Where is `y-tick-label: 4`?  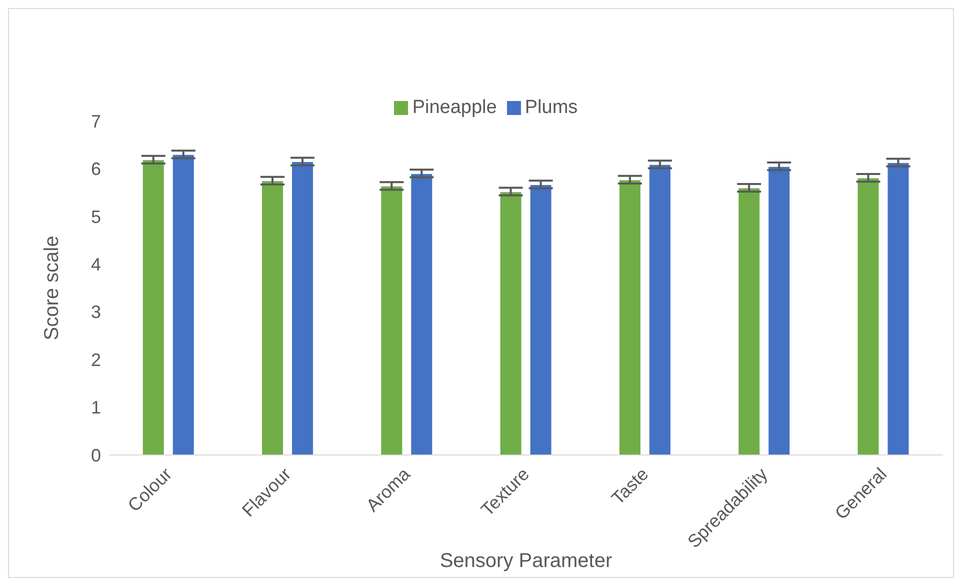 y-tick-label: 4 is located at coordinates (95, 264).